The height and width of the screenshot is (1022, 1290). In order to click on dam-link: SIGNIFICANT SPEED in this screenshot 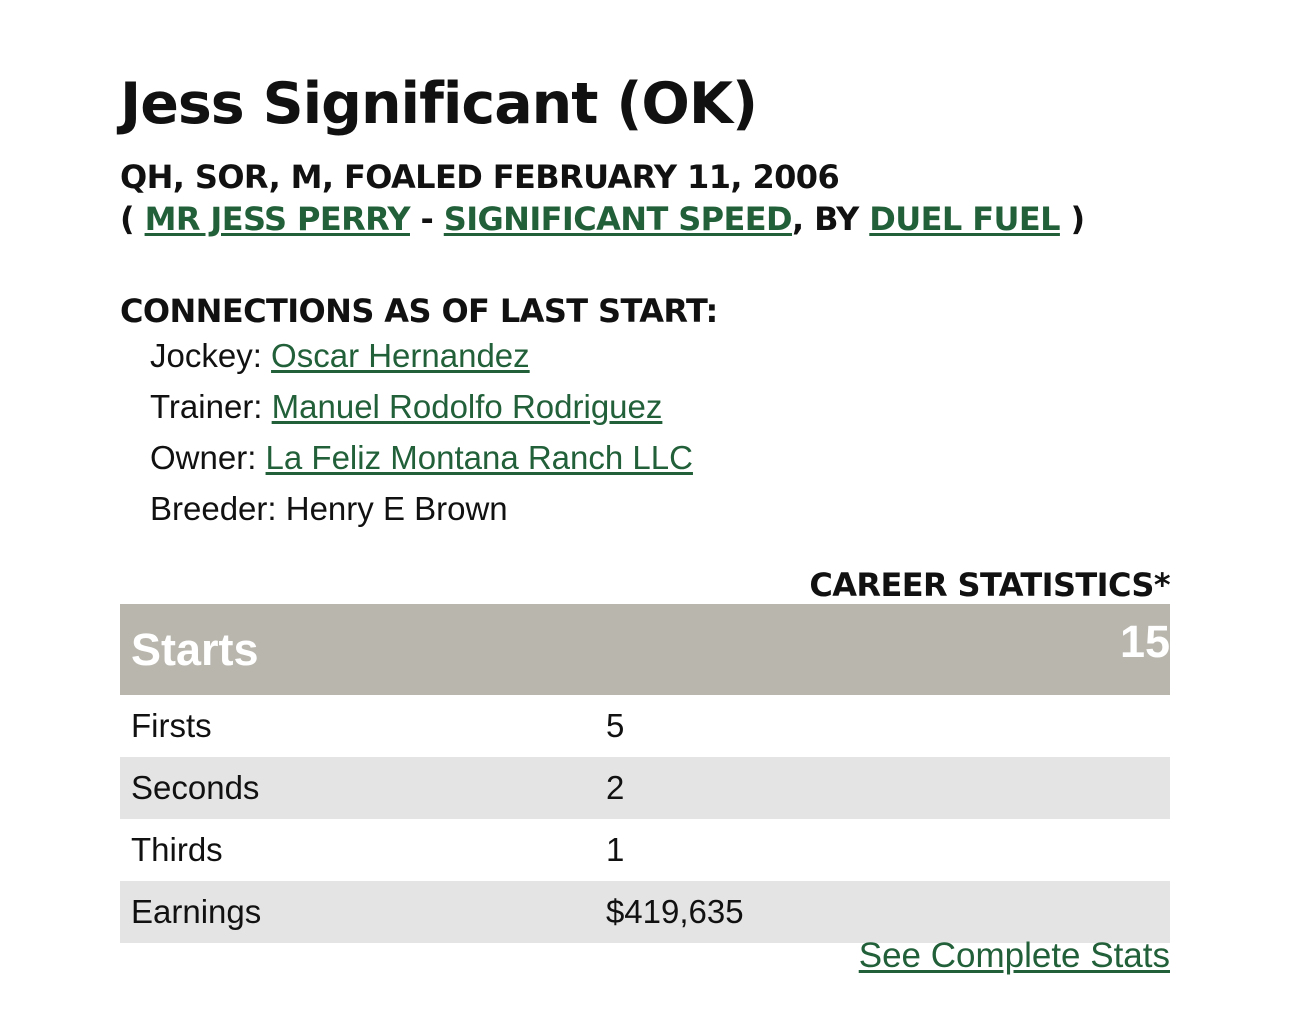, I will do `click(618, 219)`.